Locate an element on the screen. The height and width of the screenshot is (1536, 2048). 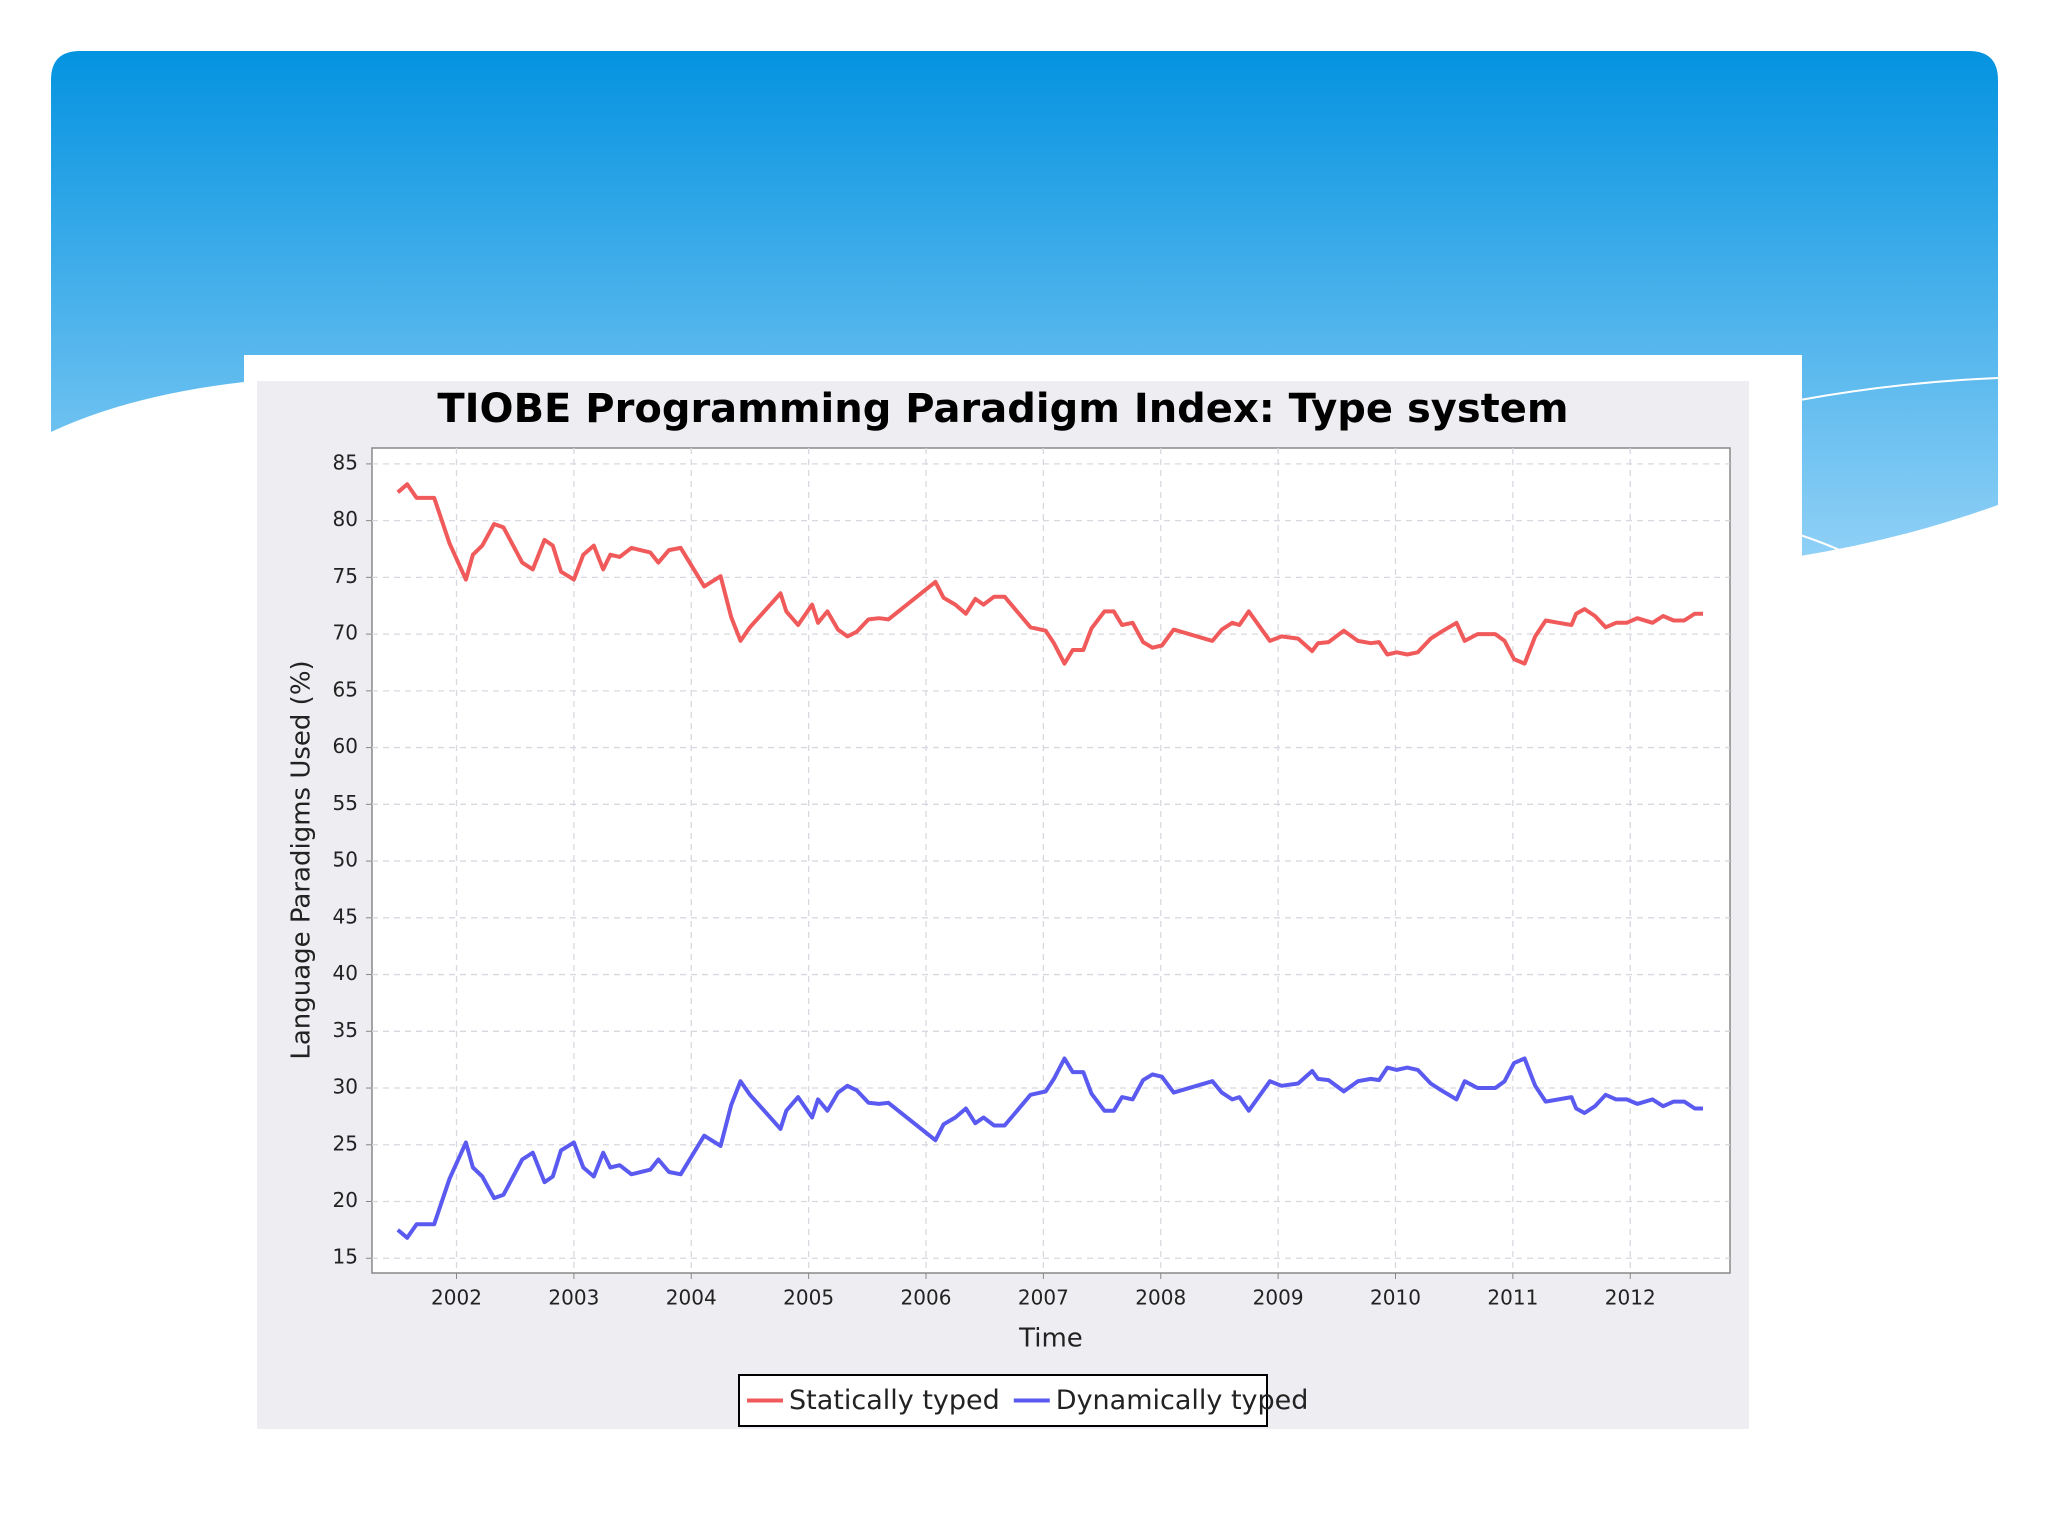
y-tick-label: 65 is located at coordinates (345, 689).